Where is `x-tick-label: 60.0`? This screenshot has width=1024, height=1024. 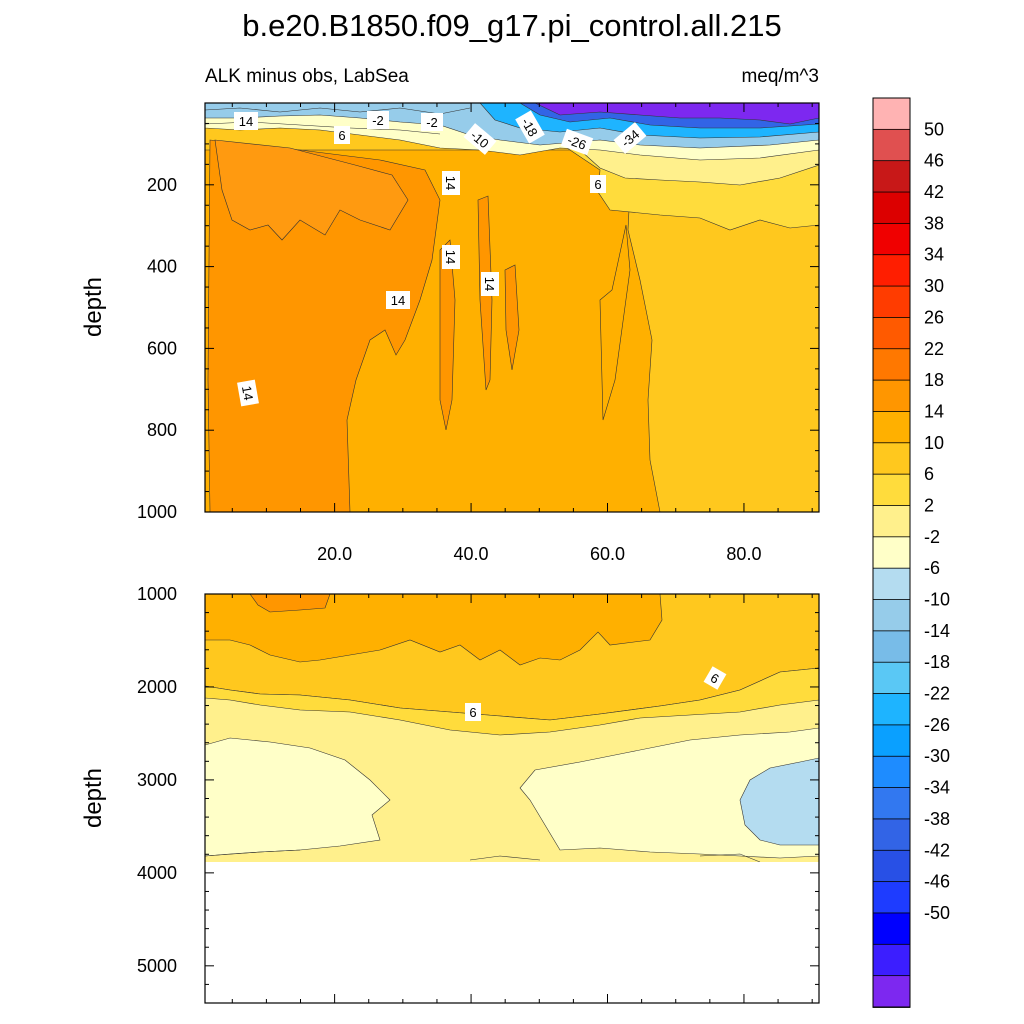 x-tick-label: 60.0 is located at coordinates (607, 554).